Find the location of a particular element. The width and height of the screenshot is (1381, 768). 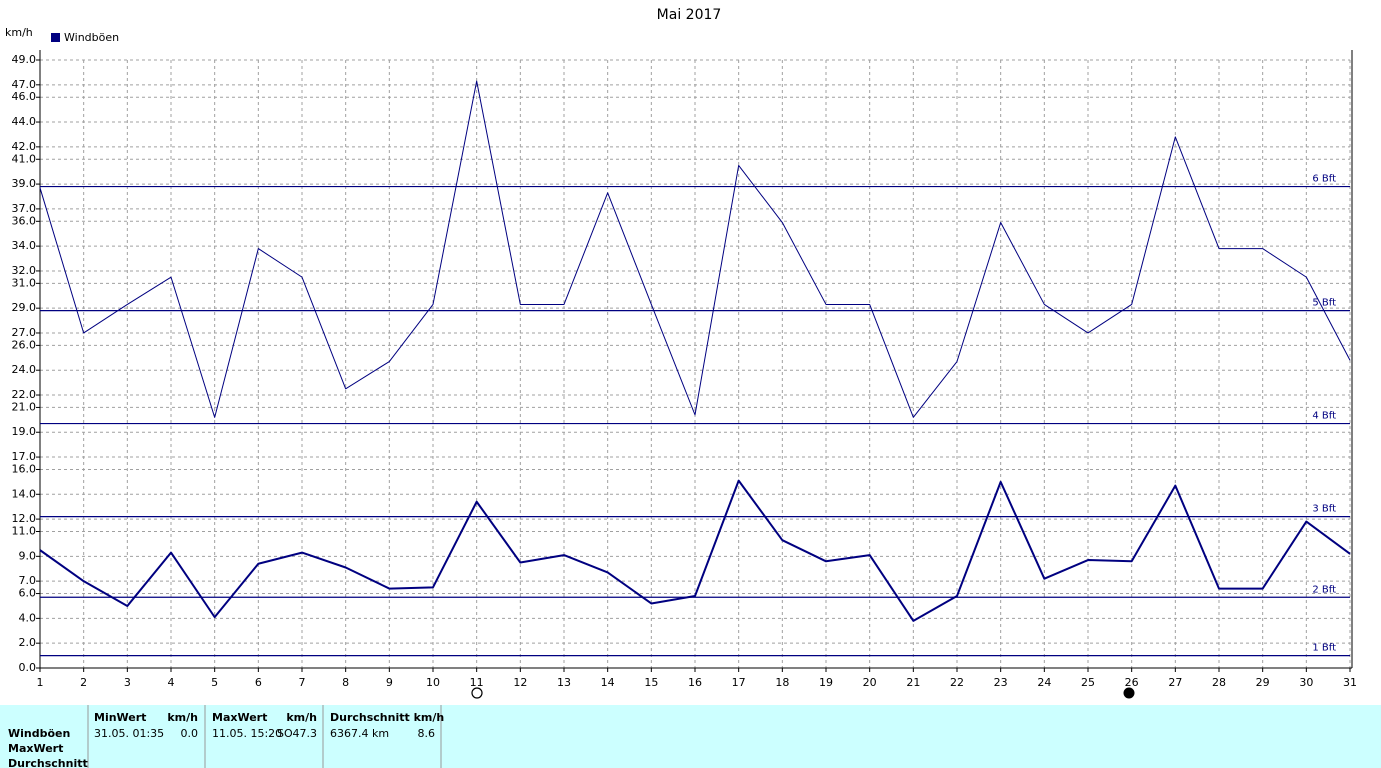

y-tick-label: 36.0 is located at coordinates (24, 220).